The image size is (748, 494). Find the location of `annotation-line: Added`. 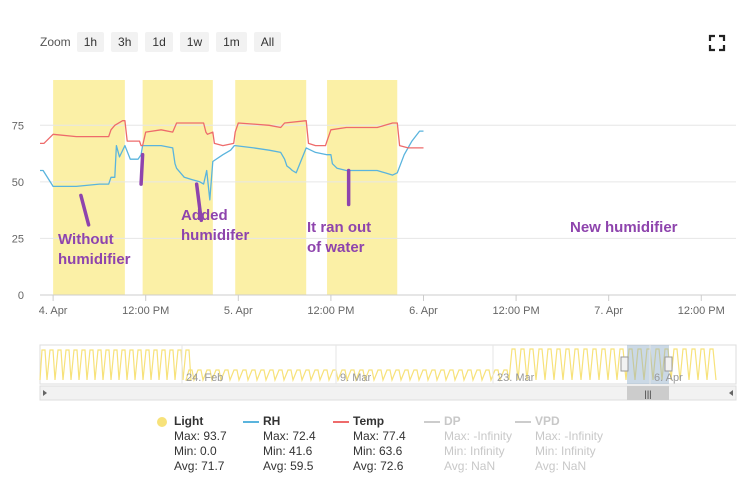

annotation-line: Added is located at coordinates (204, 215).